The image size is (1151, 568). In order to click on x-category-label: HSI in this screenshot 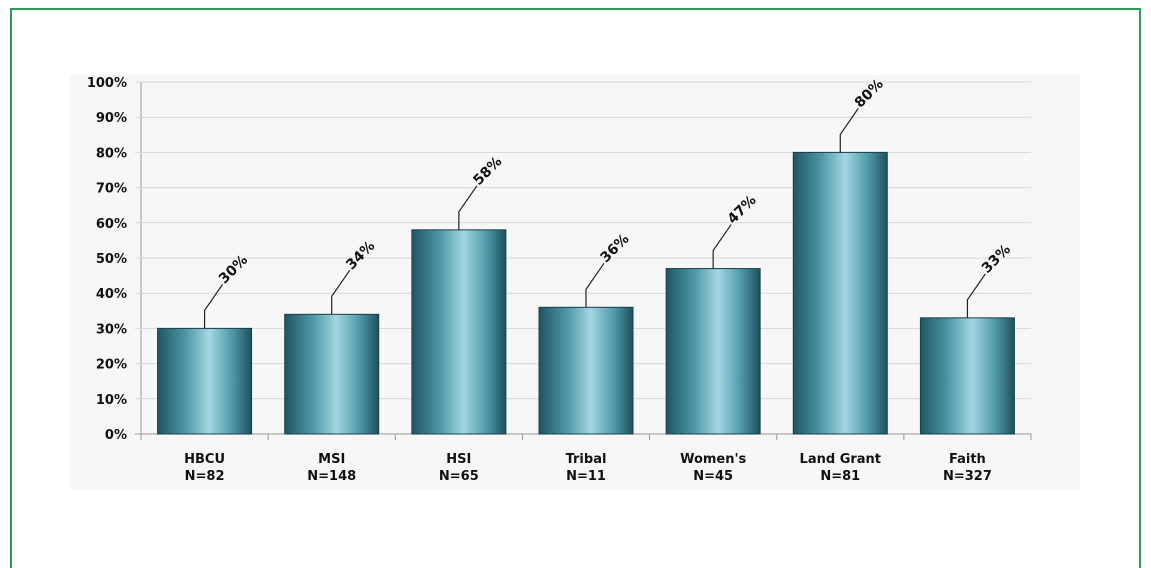, I will do `click(458, 459)`.